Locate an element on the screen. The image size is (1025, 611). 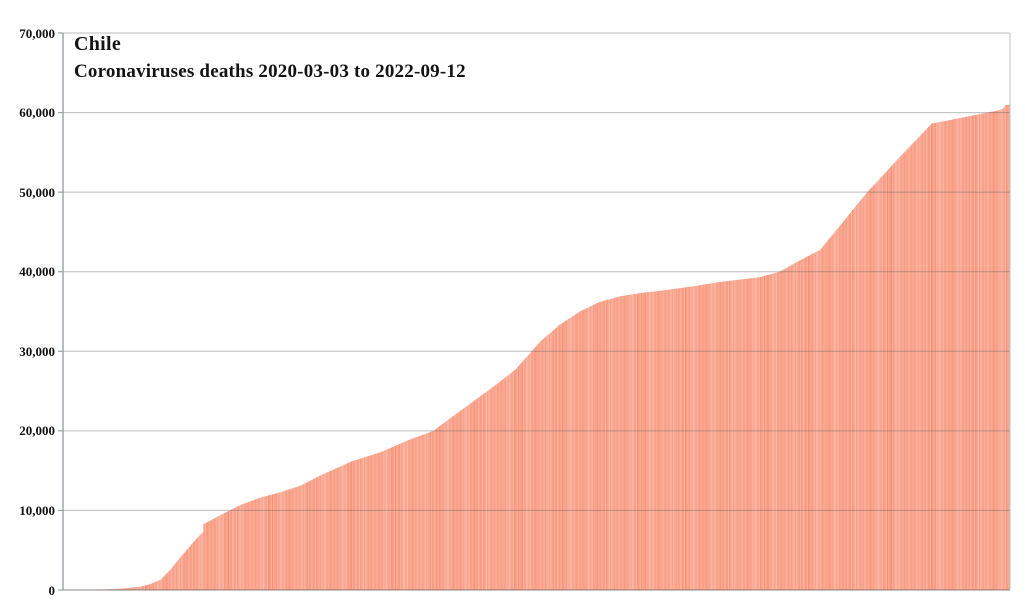
y-axis-tick-label: 0 is located at coordinates (52, 590).